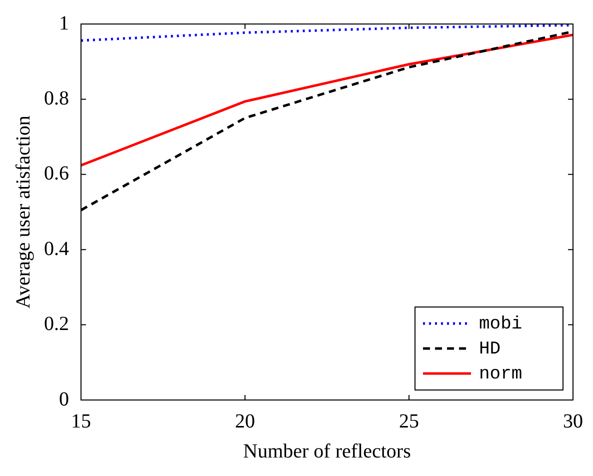 The image size is (593, 476). Describe the element at coordinates (56, 98) in the screenshot. I see `y-tick-label: 0.8` at that location.